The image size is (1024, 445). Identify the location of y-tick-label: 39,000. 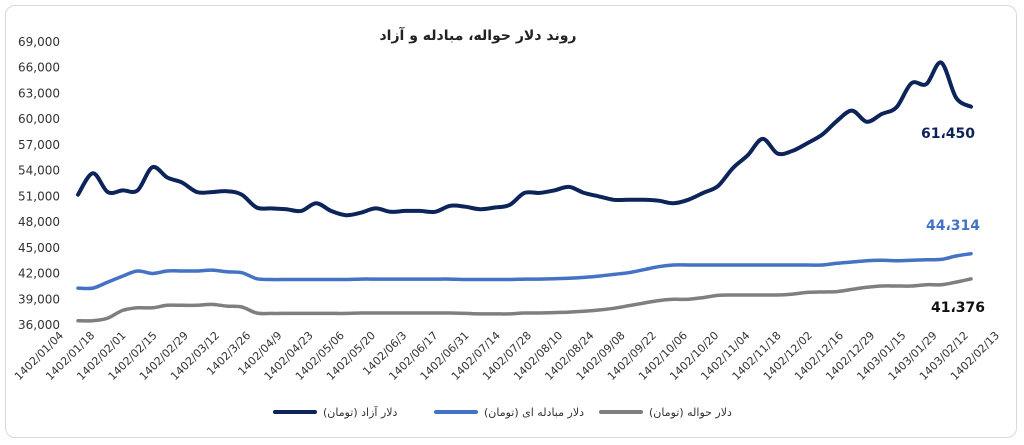
(39, 299).